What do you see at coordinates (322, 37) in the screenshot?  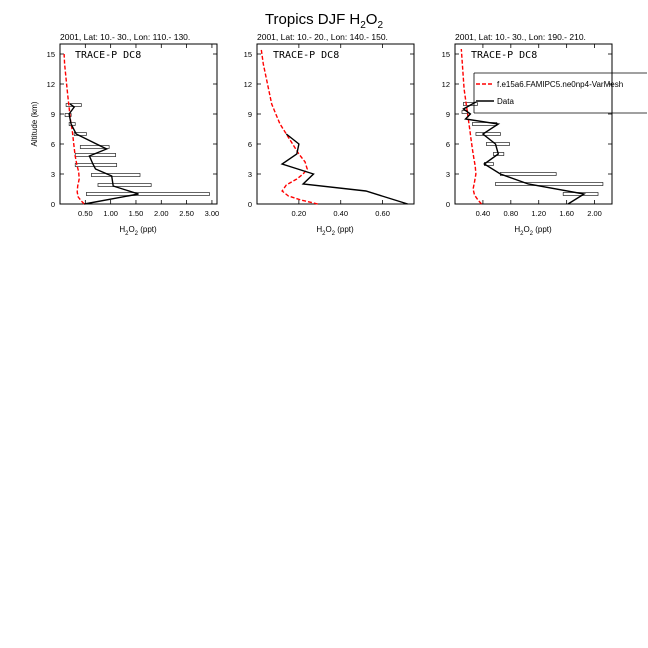 I see `panel-subtitle: 2001, Lat: 10.- 20., Lon: 140.- 150.` at bounding box center [322, 37].